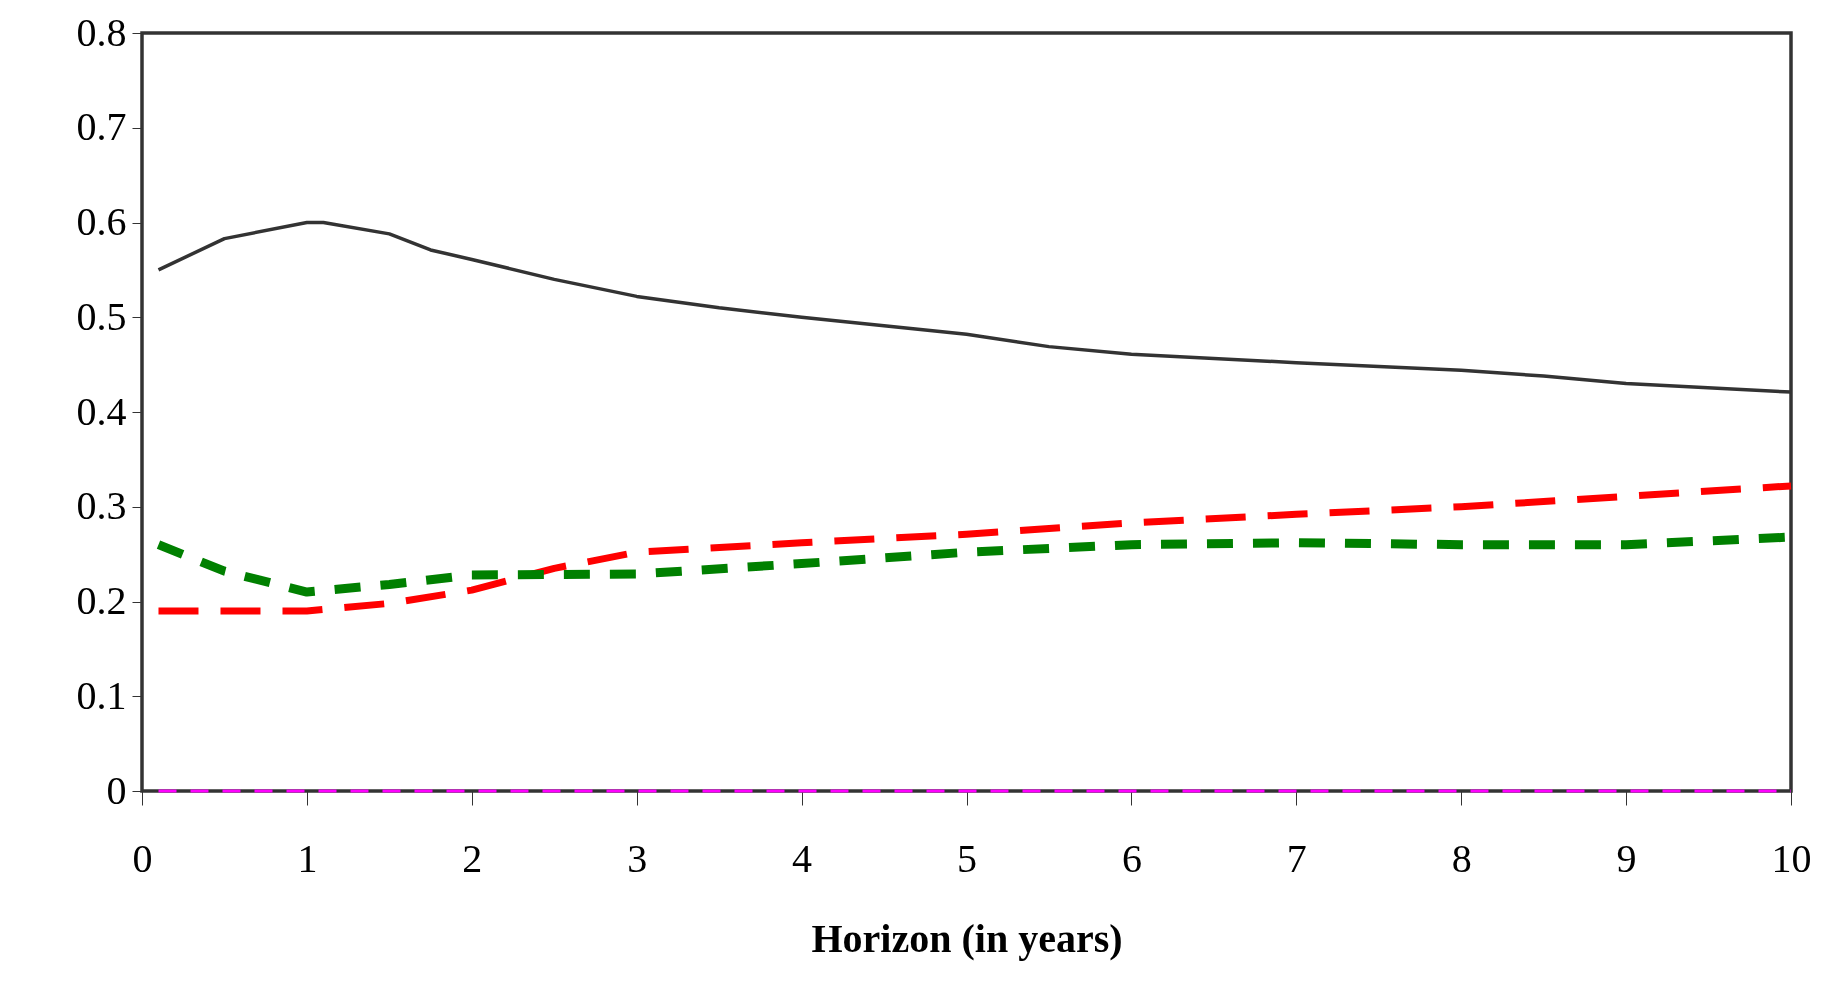  Describe the element at coordinates (101, 316) in the screenshot. I see `y-tick-label: 0.5` at that location.